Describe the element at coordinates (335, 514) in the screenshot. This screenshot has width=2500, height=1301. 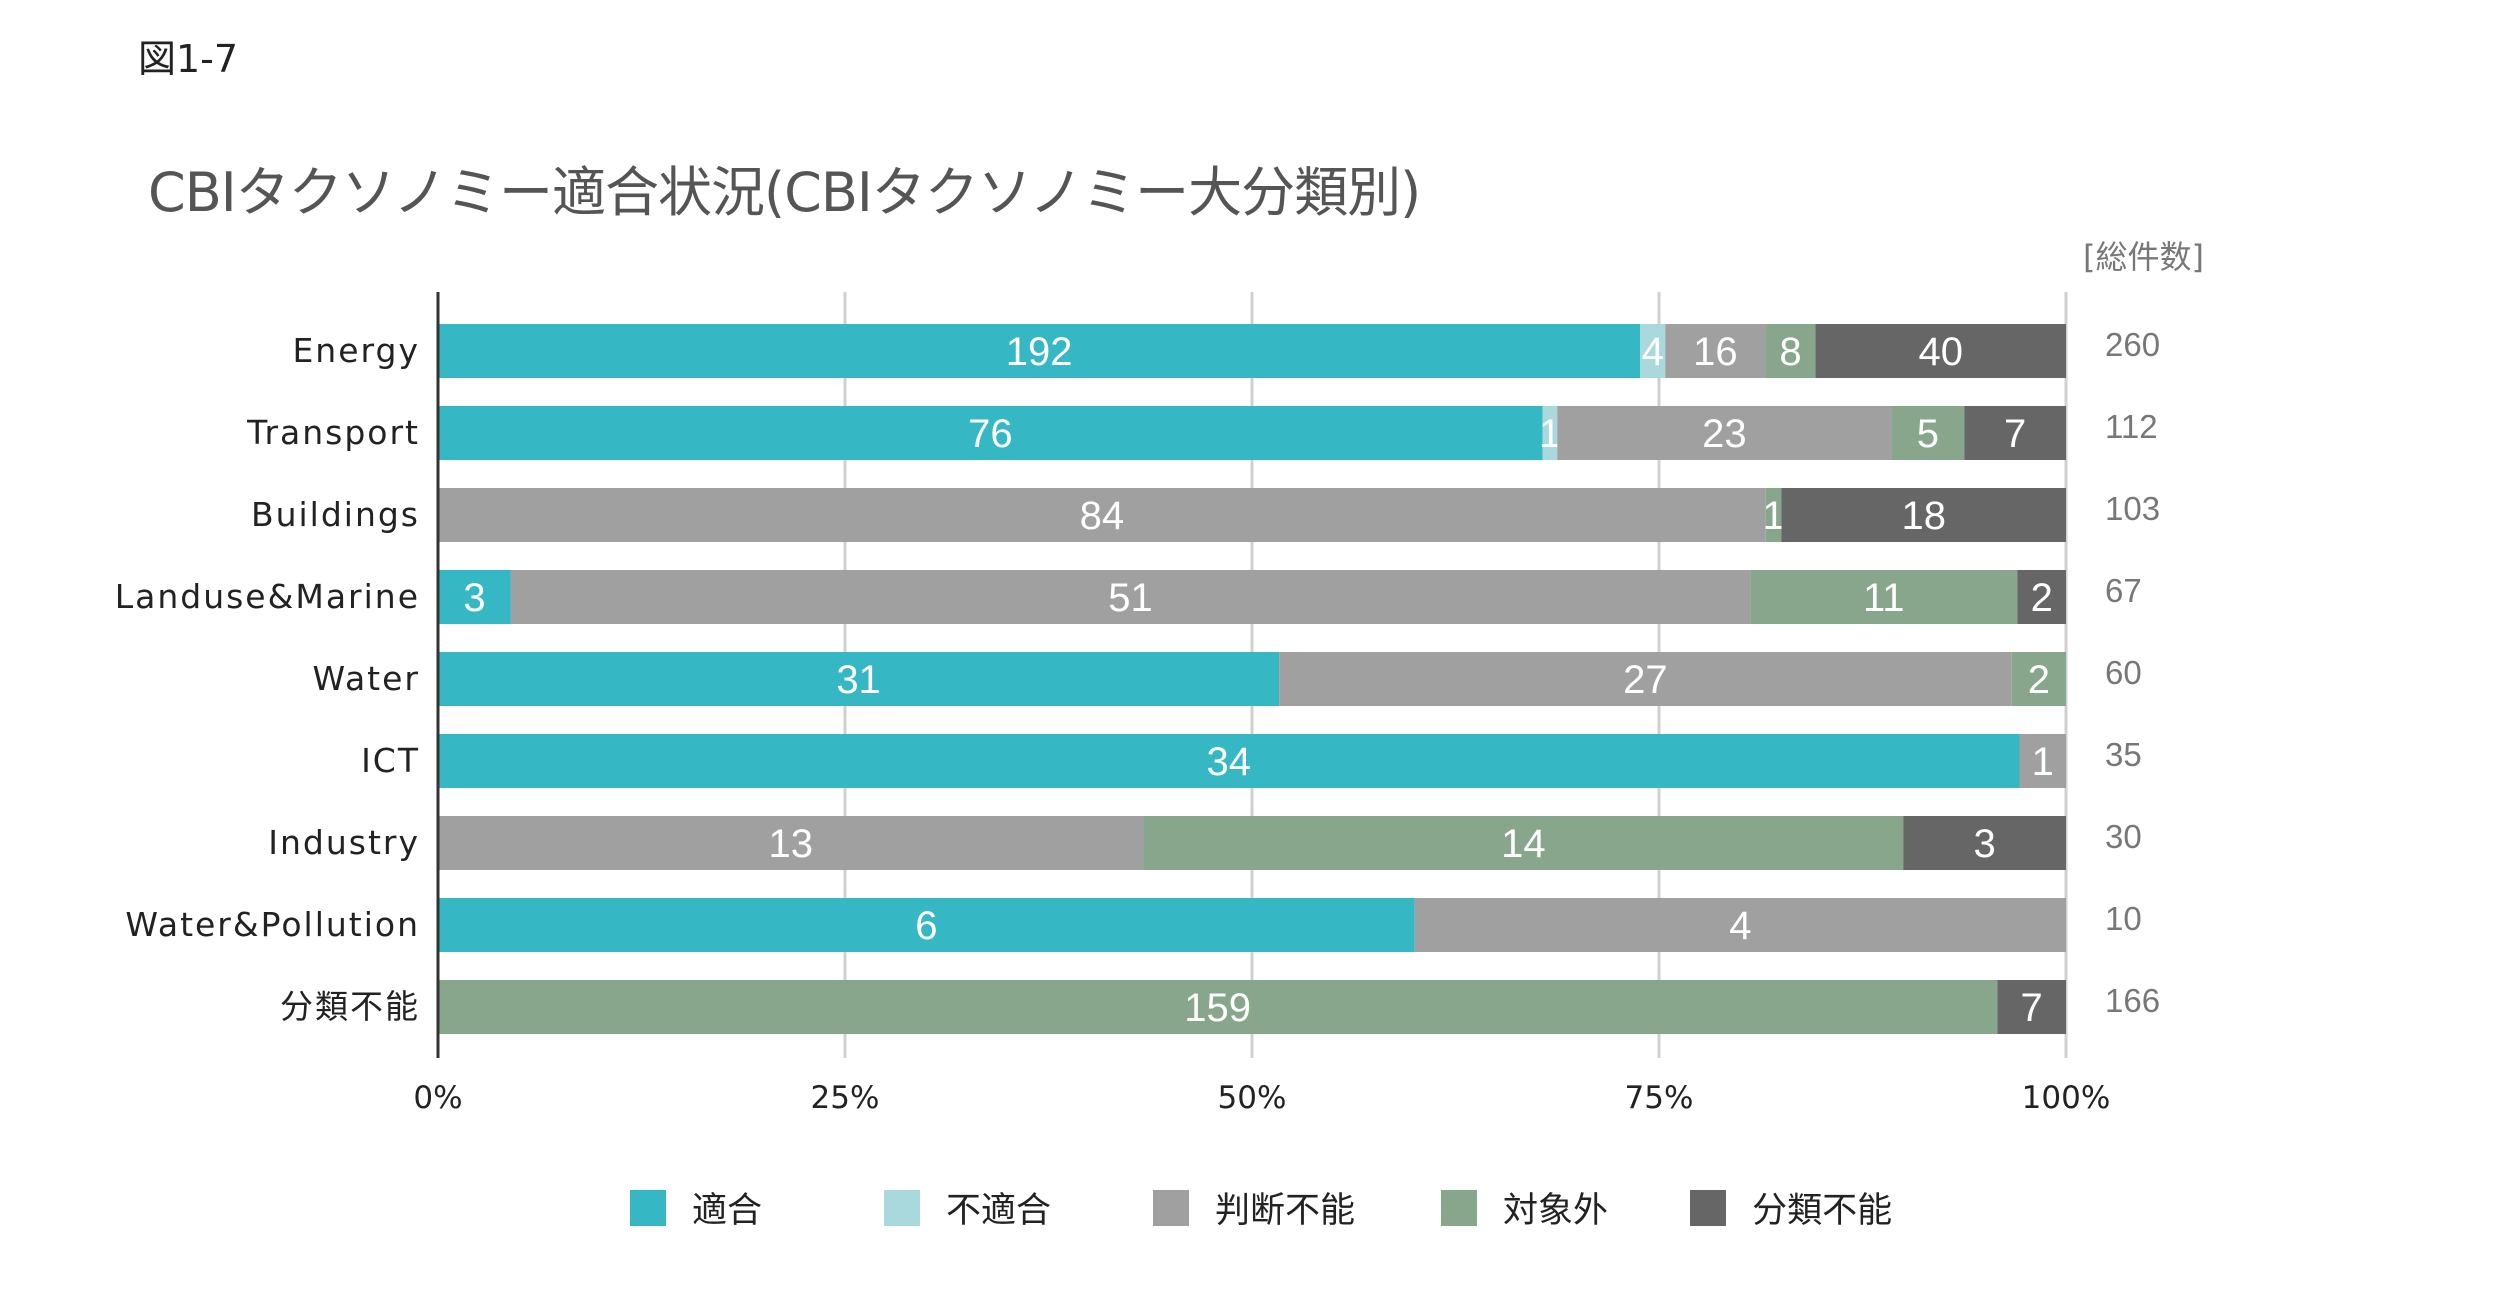
I see `category-label: Buildings` at that location.